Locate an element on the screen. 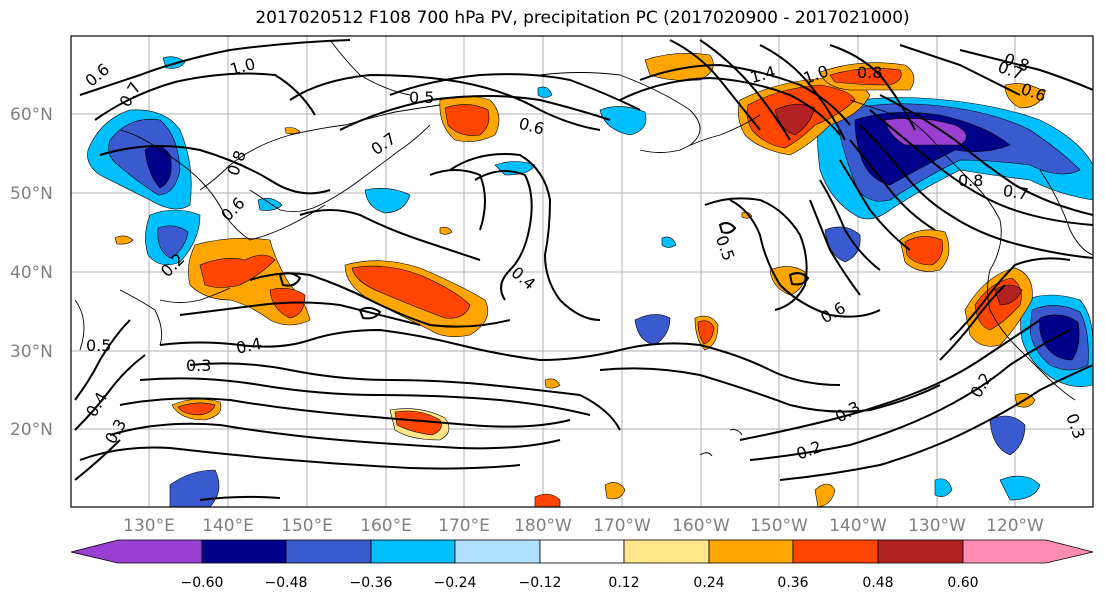 The image size is (1105, 601). colorbar-tick-label: 0.60 is located at coordinates (962, 583).